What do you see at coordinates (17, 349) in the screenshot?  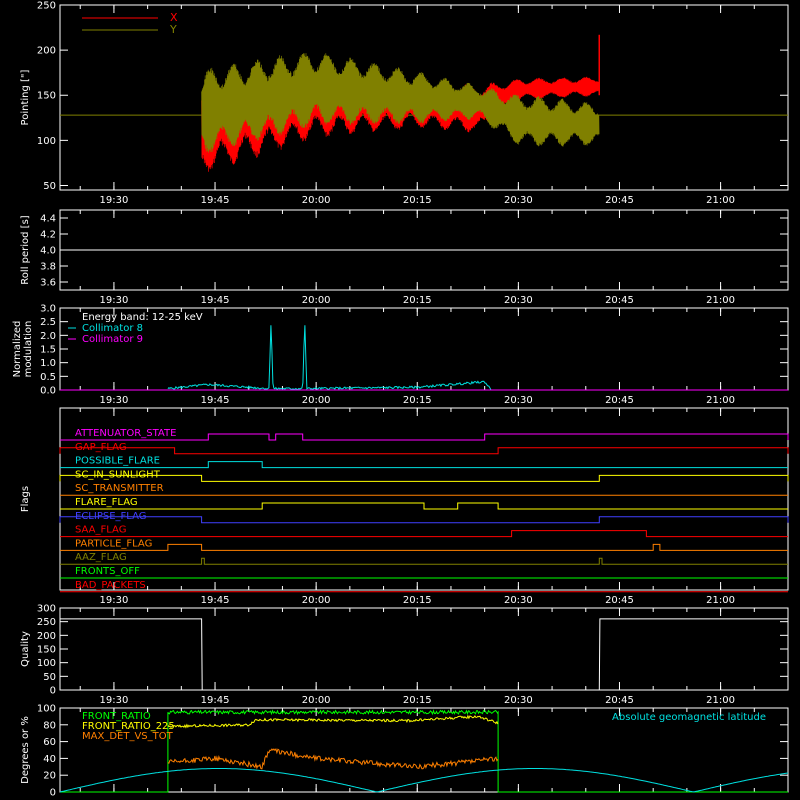 I see `y-axis-label: Normalized` at bounding box center [17, 349].